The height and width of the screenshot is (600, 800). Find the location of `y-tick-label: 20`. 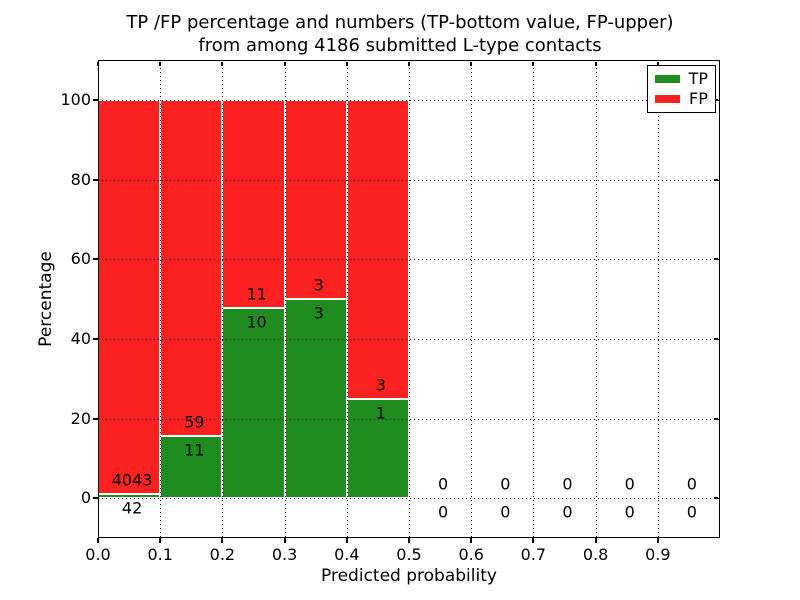

y-tick-label: 20 is located at coordinates (80, 418).